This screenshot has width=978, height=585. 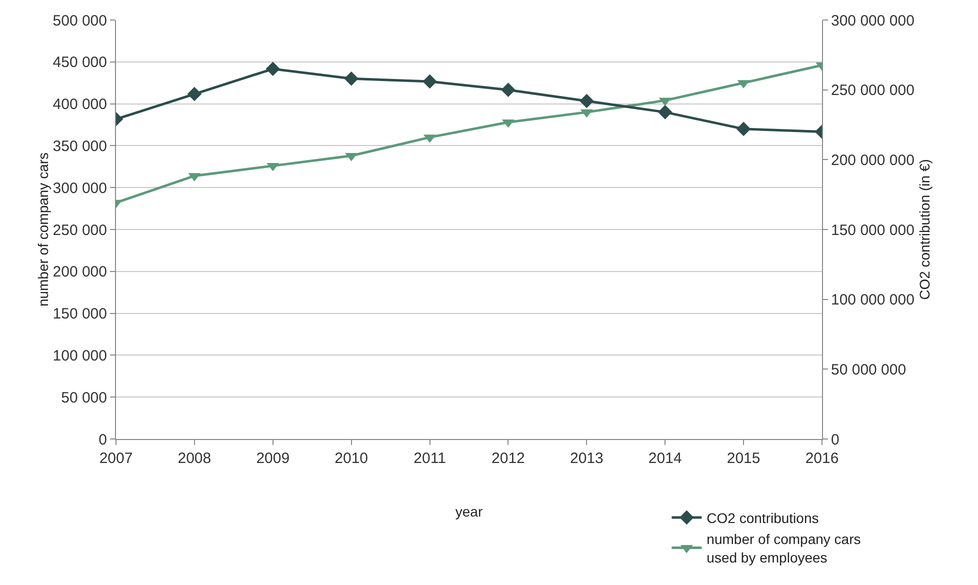 What do you see at coordinates (762, 518) in the screenshot?
I see `legend-label: CO2 contributions` at bounding box center [762, 518].